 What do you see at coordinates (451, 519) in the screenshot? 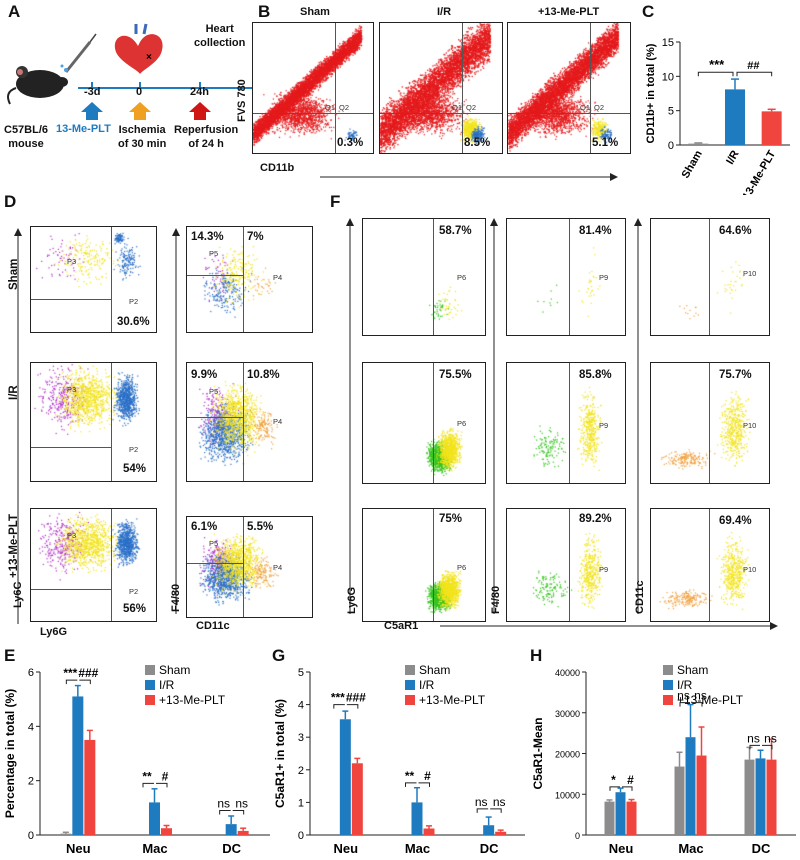
I see `f-pct-c1-plt: 75%` at bounding box center [451, 519].